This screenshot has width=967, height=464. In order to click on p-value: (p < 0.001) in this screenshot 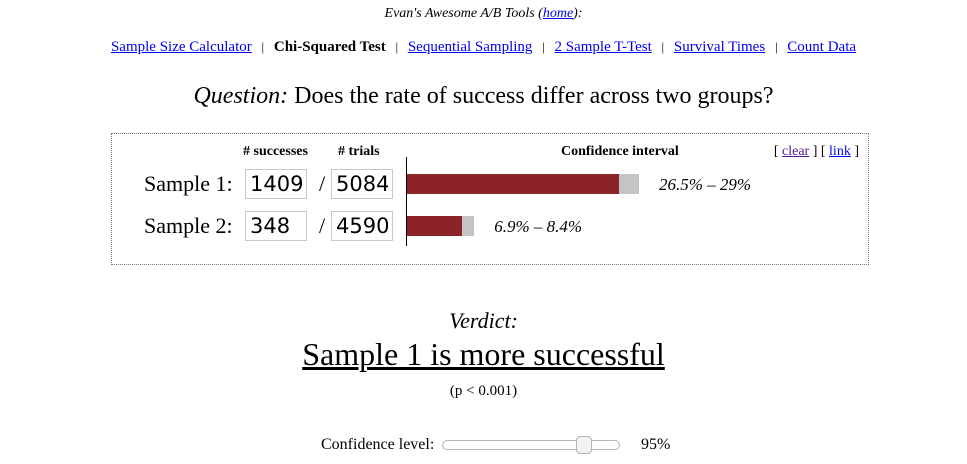, I will do `click(483, 391)`.